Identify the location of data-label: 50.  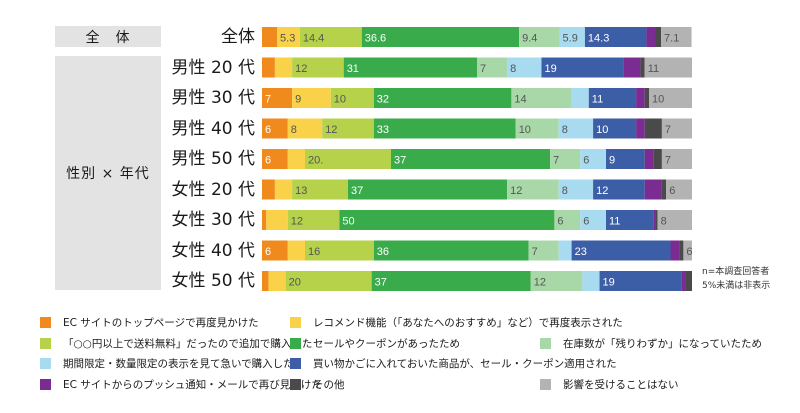
(348, 222).